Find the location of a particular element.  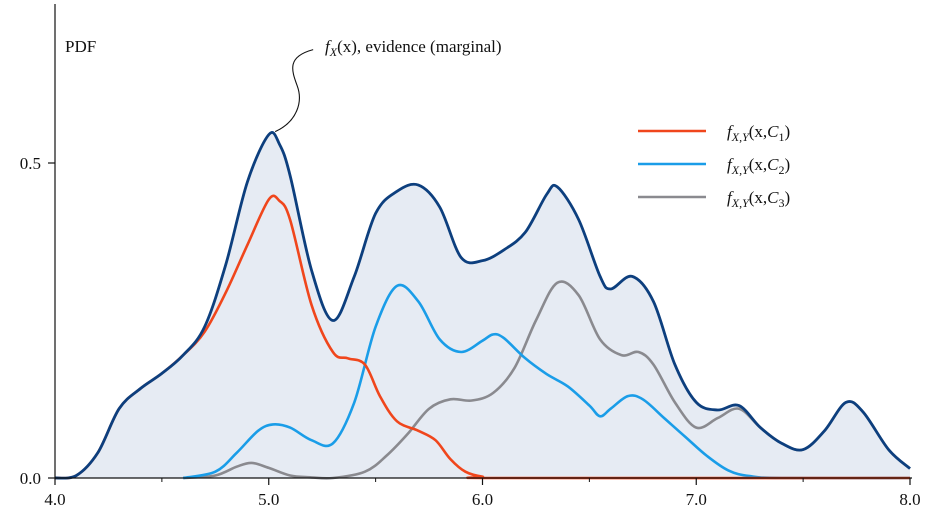

legend-label-c1: fX,Y(x,C1) is located at coordinates (758, 133).